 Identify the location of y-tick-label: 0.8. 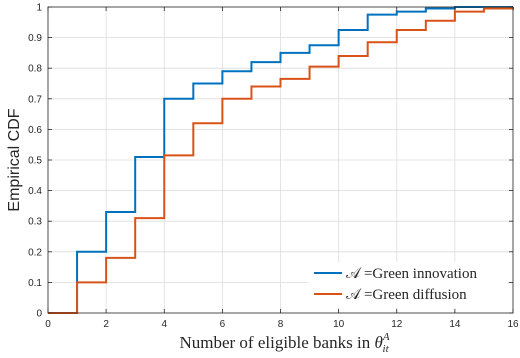
(35, 69).